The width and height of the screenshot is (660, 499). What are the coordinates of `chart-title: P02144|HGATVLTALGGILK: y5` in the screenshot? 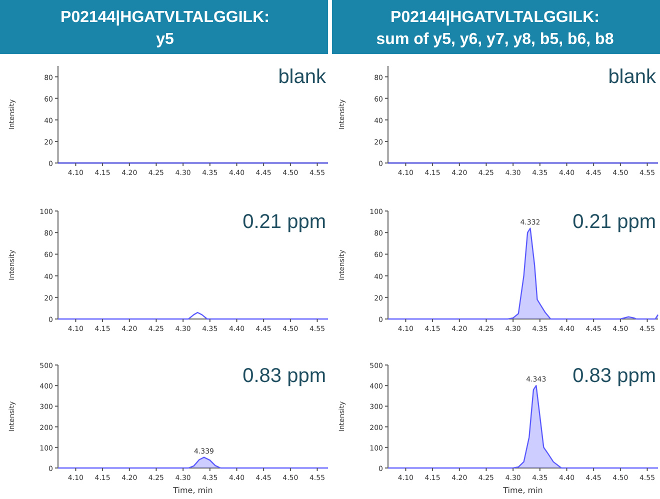 It's located at (165, 28).